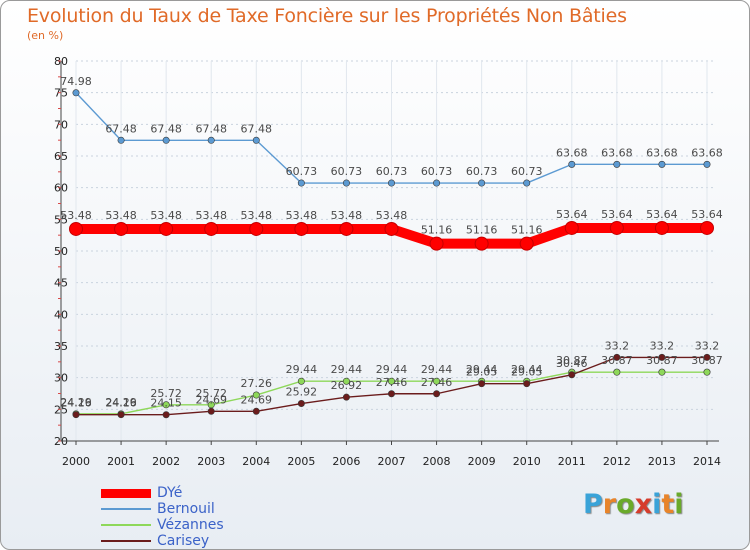 This screenshot has height=550, width=750. What do you see at coordinates (643, 504) in the screenshot?
I see `logo-letter: x` at bounding box center [643, 504].